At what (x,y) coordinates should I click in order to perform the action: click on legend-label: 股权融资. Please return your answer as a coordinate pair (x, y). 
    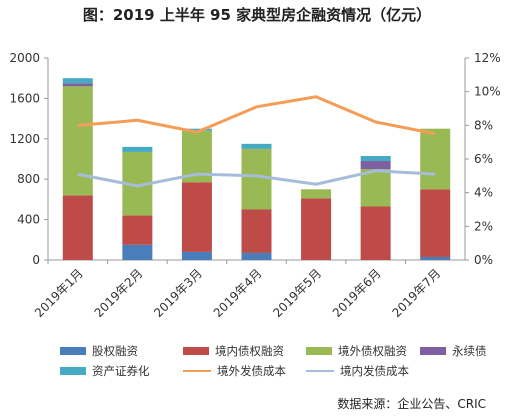
    Looking at the image, I should click on (115, 351).